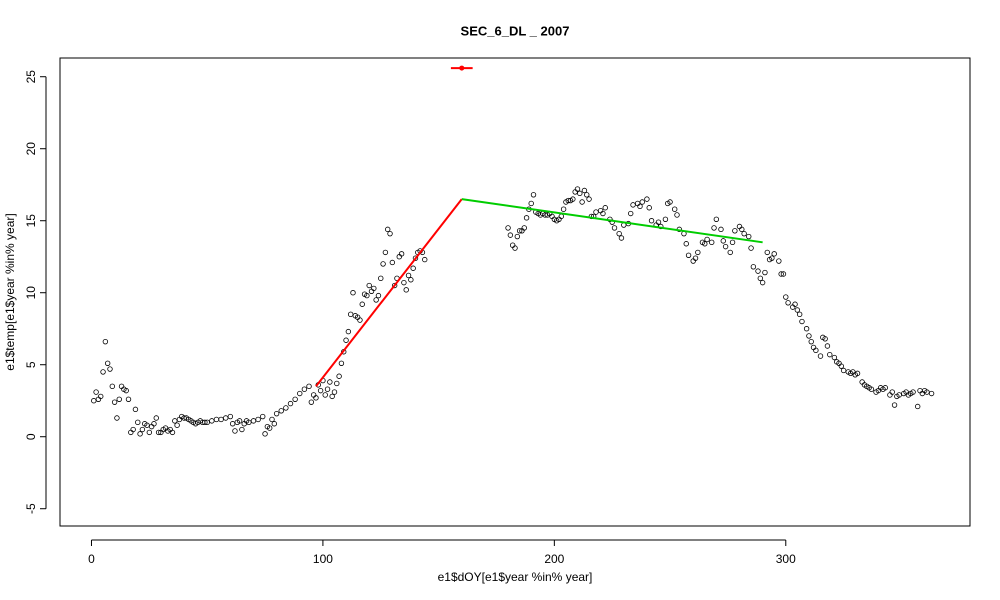 This screenshot has width=1000, height=600. What do you see at coordinates (31, 364) in the screenshot?
I see `y-tick-label: 5` at bounding box center [31, 364].